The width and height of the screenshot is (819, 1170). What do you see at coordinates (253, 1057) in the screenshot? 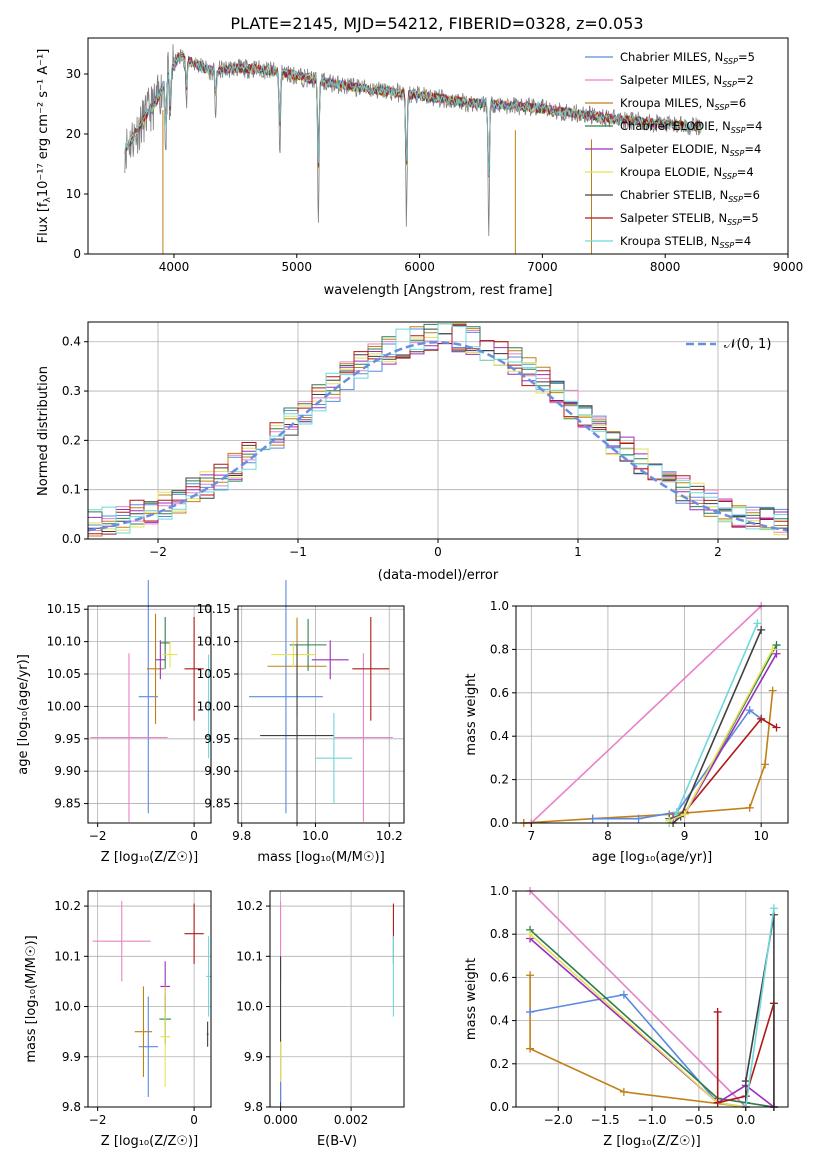
I see `y-tick-label: 9.9` at bounding box center [253, 1057].